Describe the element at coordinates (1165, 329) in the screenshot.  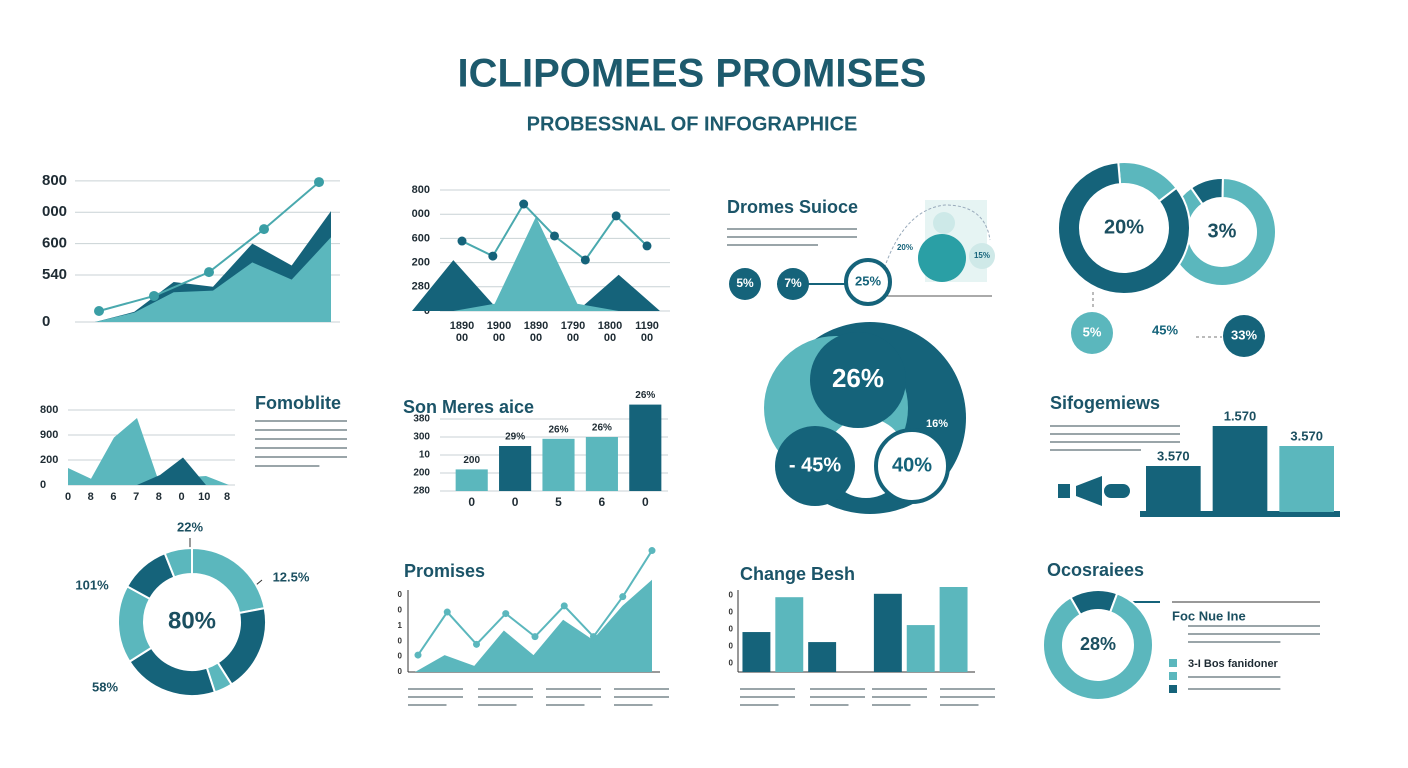
I see `bubble-label: 45%` at that location.